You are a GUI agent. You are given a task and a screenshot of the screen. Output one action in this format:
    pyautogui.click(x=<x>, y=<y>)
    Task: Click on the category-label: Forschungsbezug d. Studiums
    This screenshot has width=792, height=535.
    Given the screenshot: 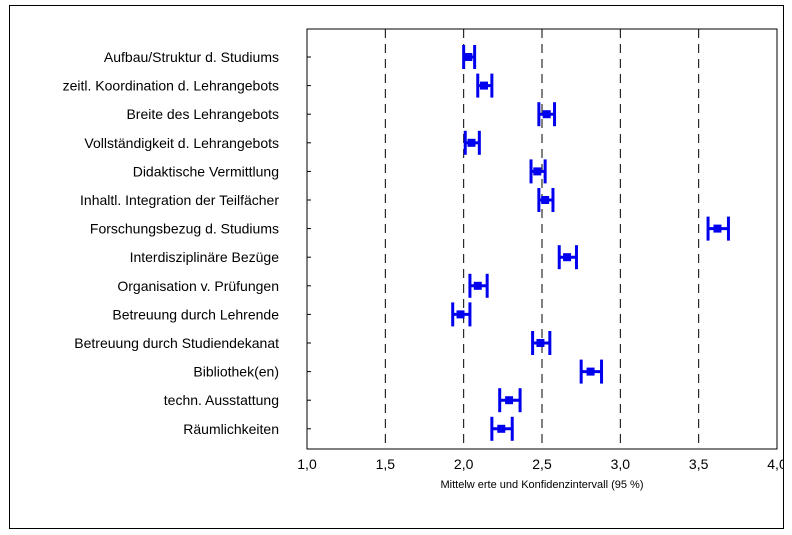 What is the action you would take?
    pyautogui.click(x=184, y=229)
    